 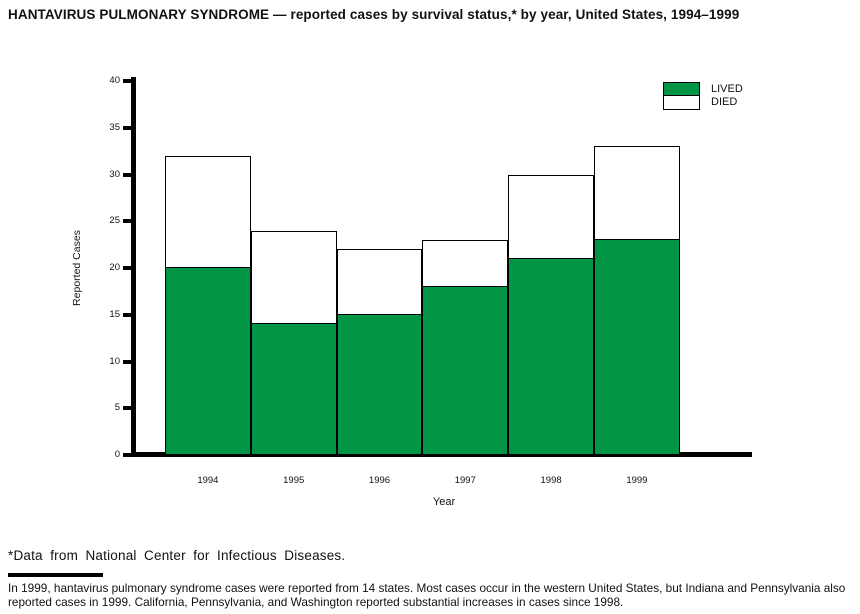 I want to click on x-tick-label-1998: 1998, so click(x=551, y=480).